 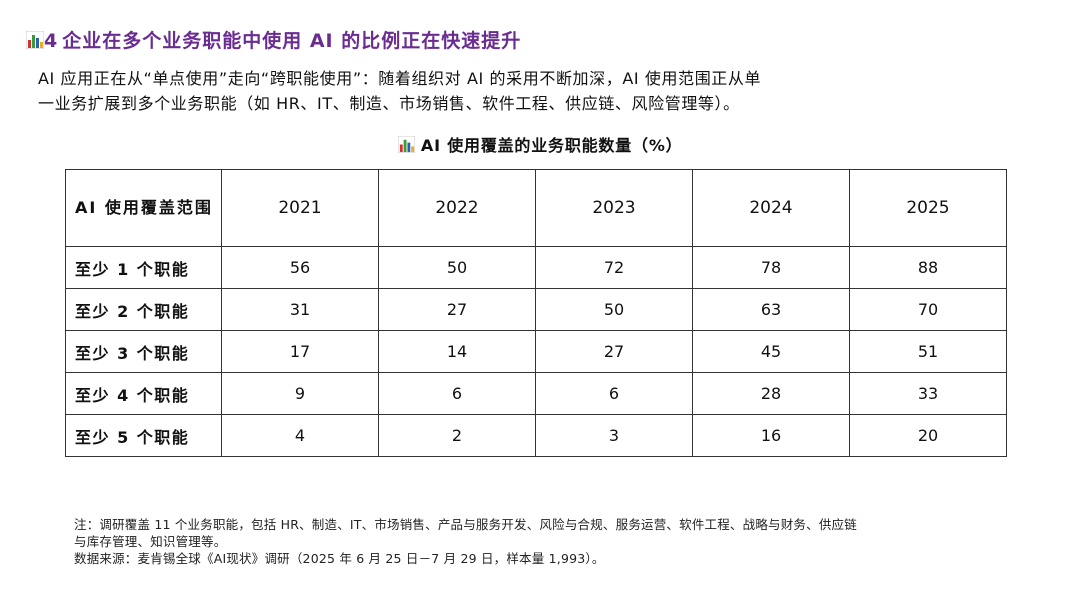 What do you see at coordinates (771, 393) in the screenshot?
I see `table-cell: 28` at bounding box center [771, 393].